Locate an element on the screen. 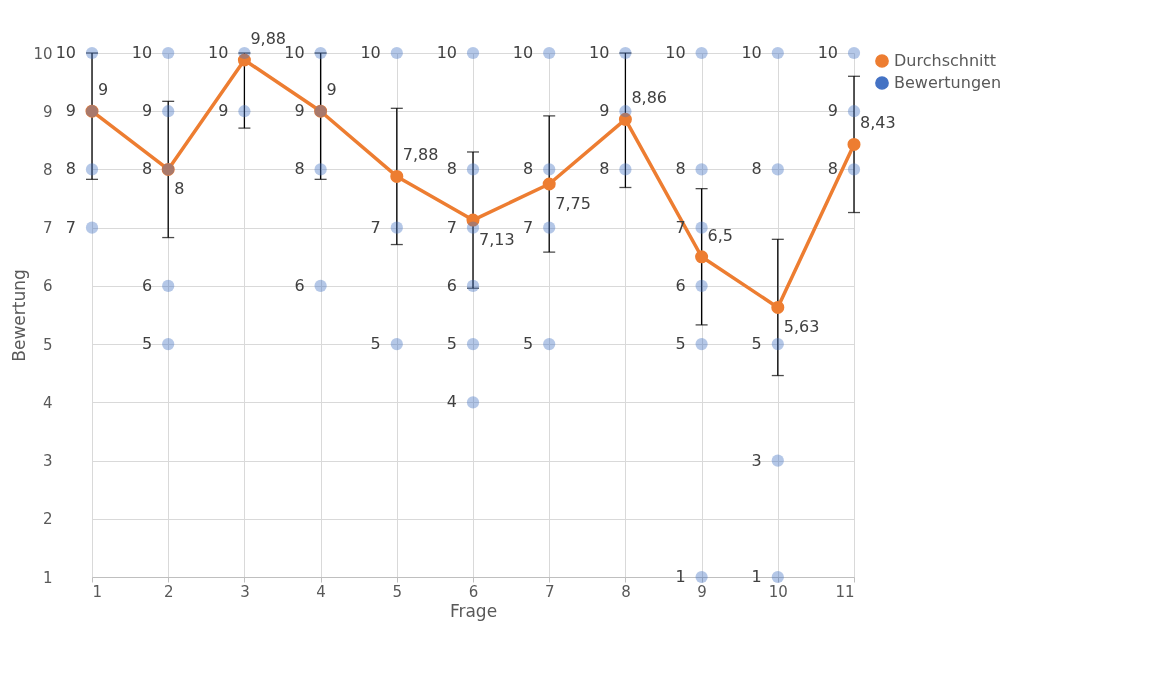 The width and height of the screenshot is (1150, 675). data-label: 8,86 is located at coordinates (649, 98).